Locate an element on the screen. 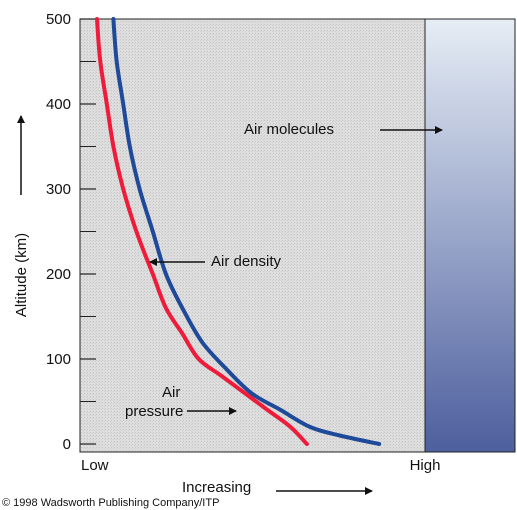 The height and width of the screenshot is (510, 517). air-density-label: Air density is located at coordinates (246, 261).